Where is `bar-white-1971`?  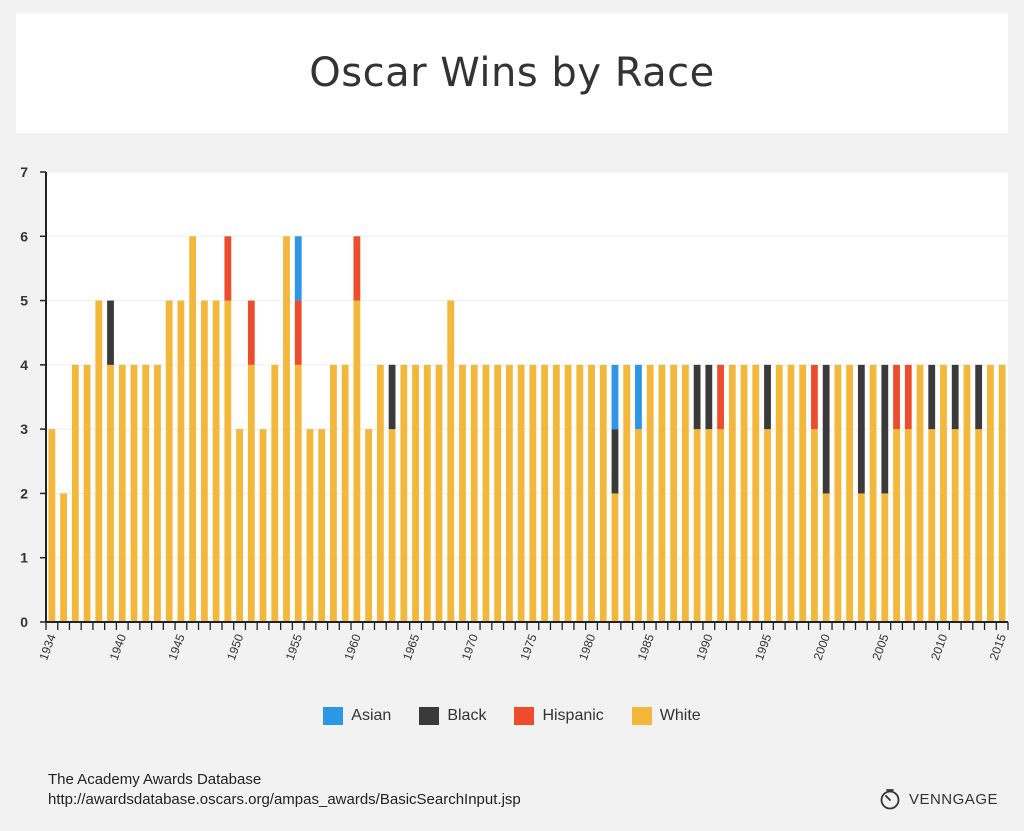 bar-white-1971 is located at coordinates (486, 493).